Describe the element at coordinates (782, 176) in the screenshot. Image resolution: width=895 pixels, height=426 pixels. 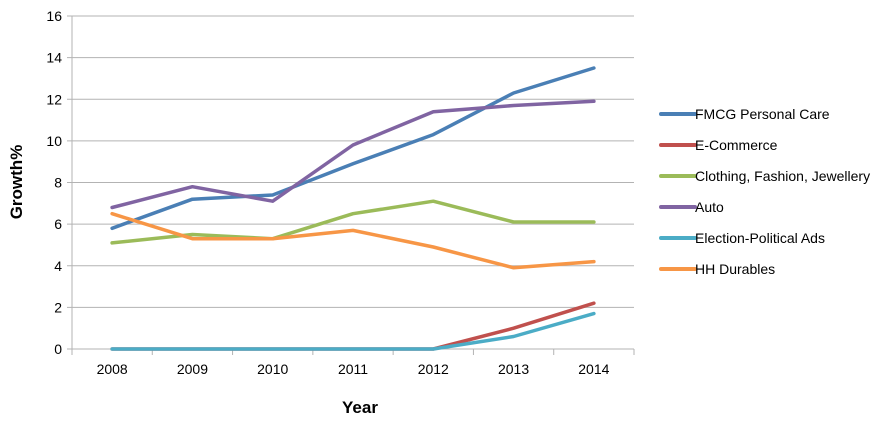
I see `legend-label-clothing-fashion-jewellery: Clothing, Fashion, Jewellery` at that location.